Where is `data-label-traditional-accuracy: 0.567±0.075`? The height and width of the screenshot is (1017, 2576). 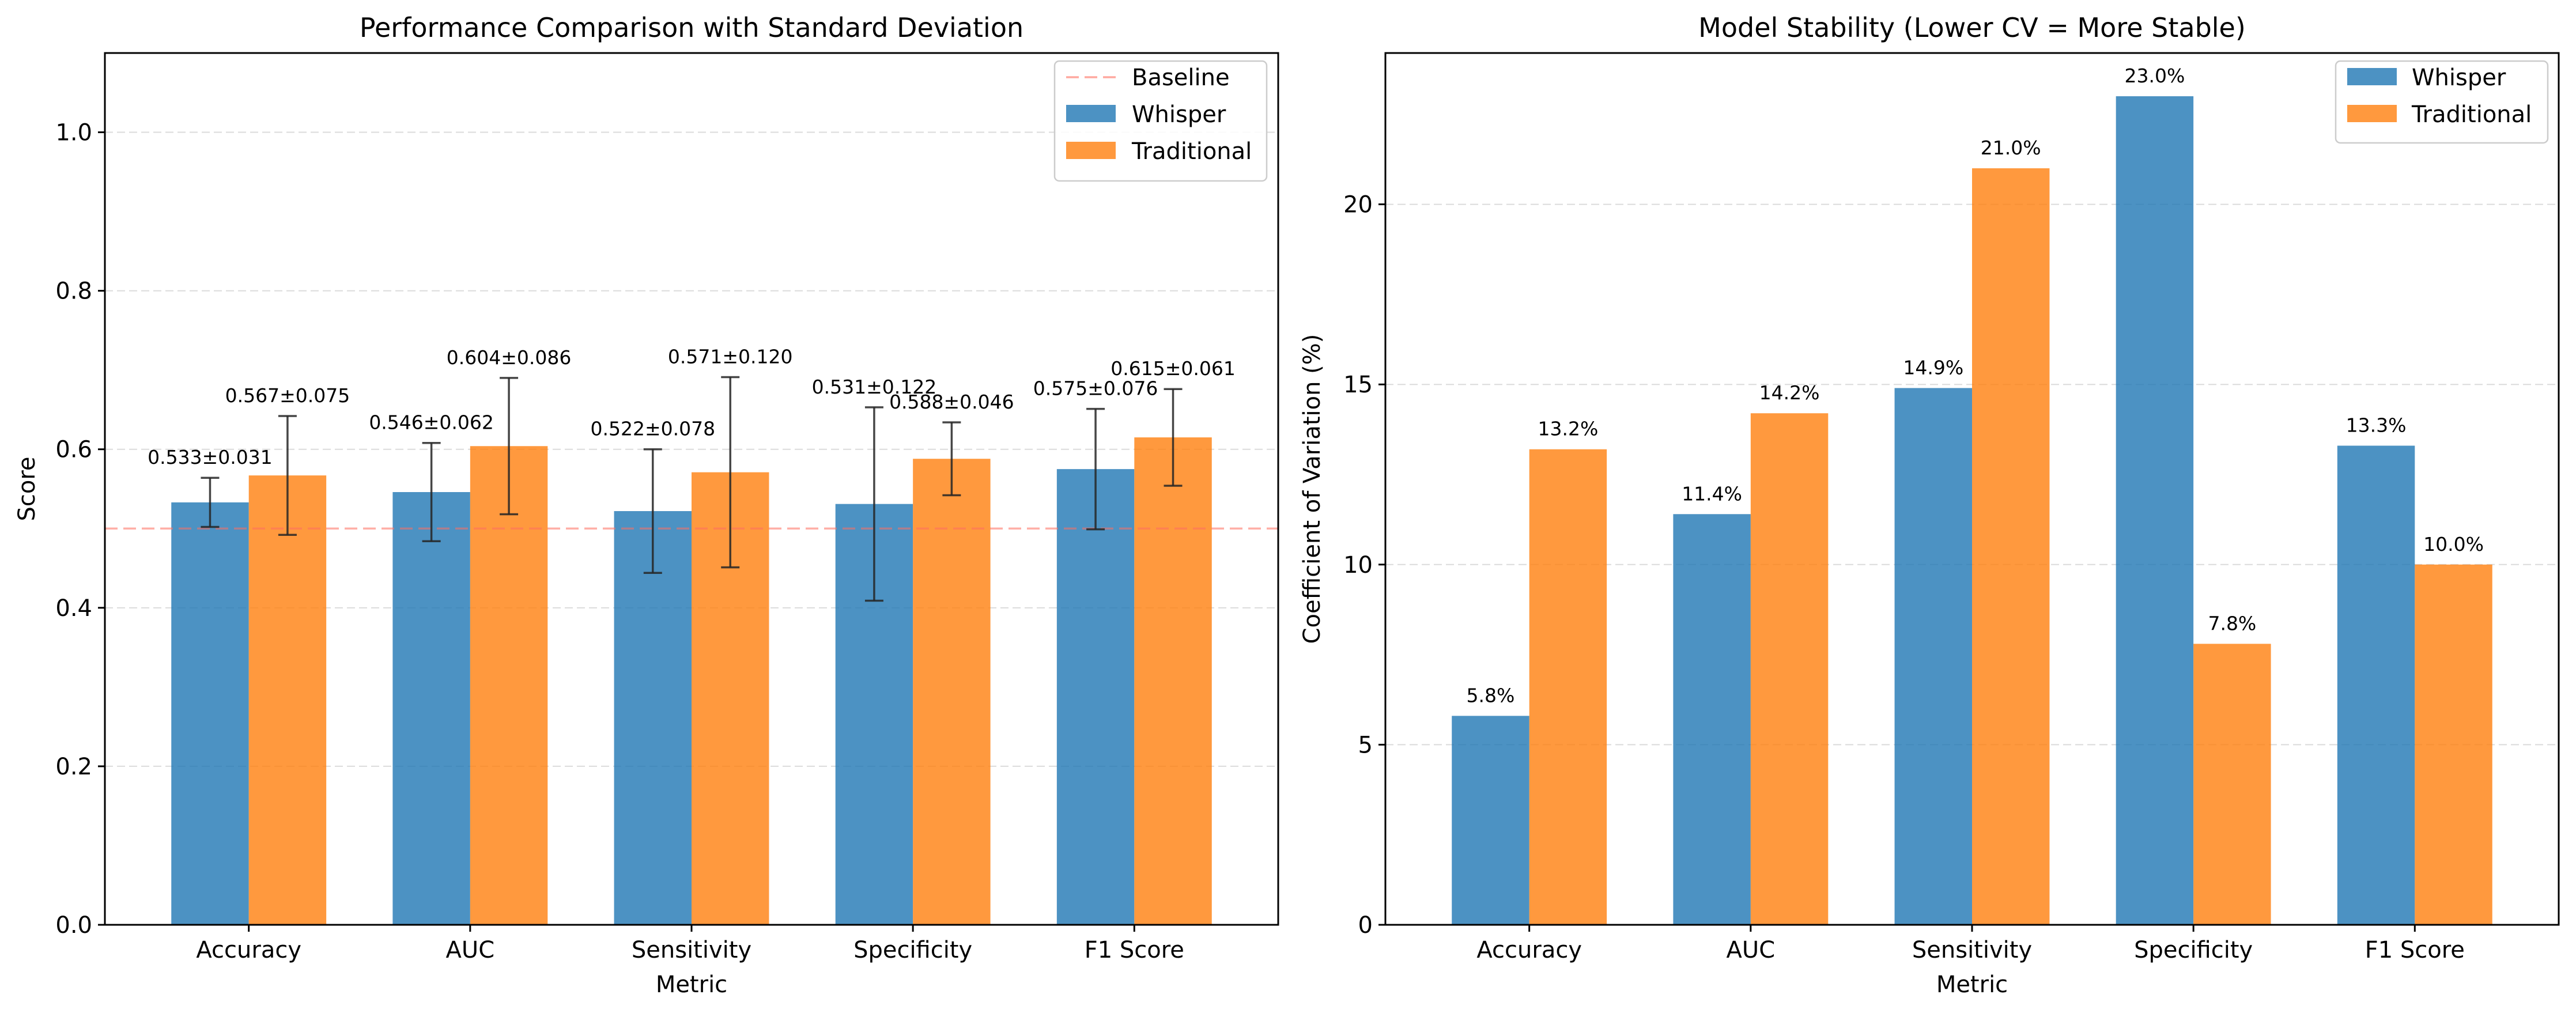 data-label-traditional-accuracy: 0.567±0.075 is located at coordinates (287, 395).